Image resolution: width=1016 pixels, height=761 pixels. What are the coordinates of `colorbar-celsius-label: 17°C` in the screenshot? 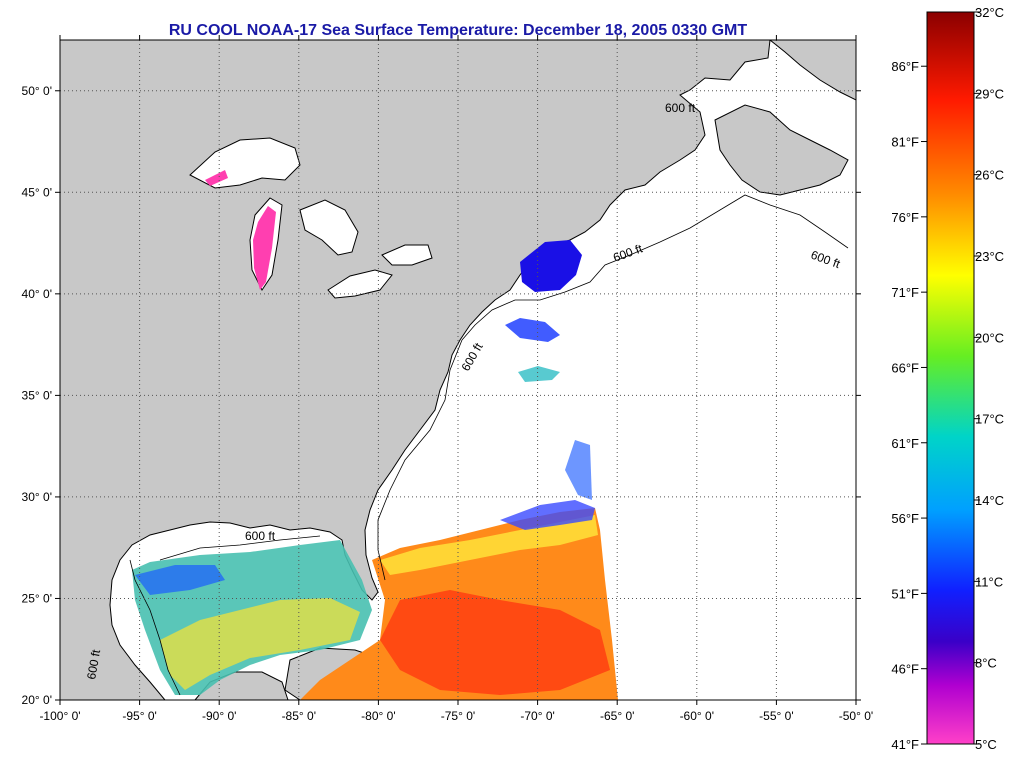 It's located at (989, 419).